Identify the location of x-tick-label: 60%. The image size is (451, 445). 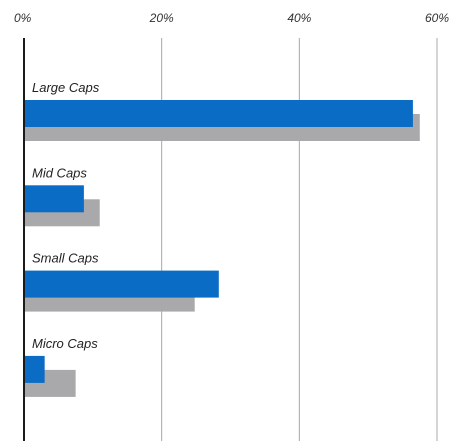
(437, 18).